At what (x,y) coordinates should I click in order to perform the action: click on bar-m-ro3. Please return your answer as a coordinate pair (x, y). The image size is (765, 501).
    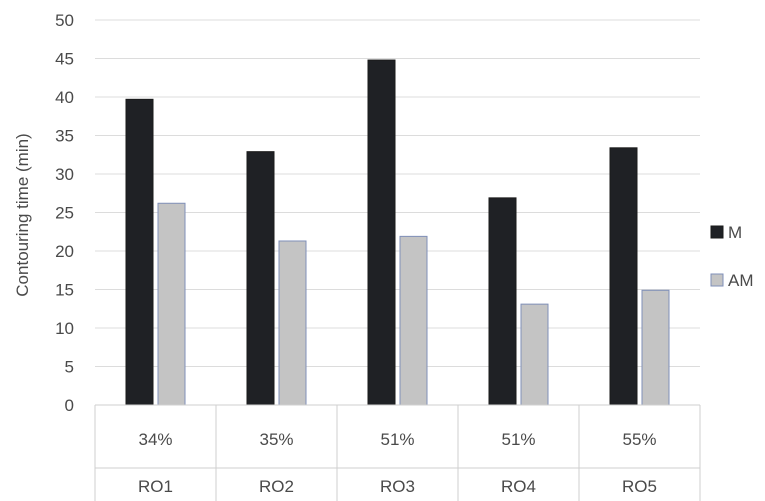
    Looking at the image, I should click on (381, 232).